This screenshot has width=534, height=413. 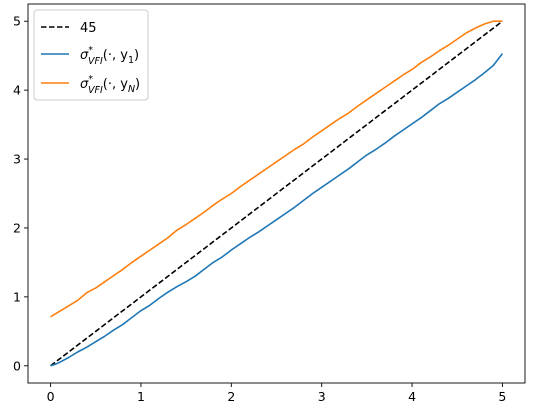 I want to click on legend-entry-y1: σ* VFI(·, y1), so click(x=90, y=56).